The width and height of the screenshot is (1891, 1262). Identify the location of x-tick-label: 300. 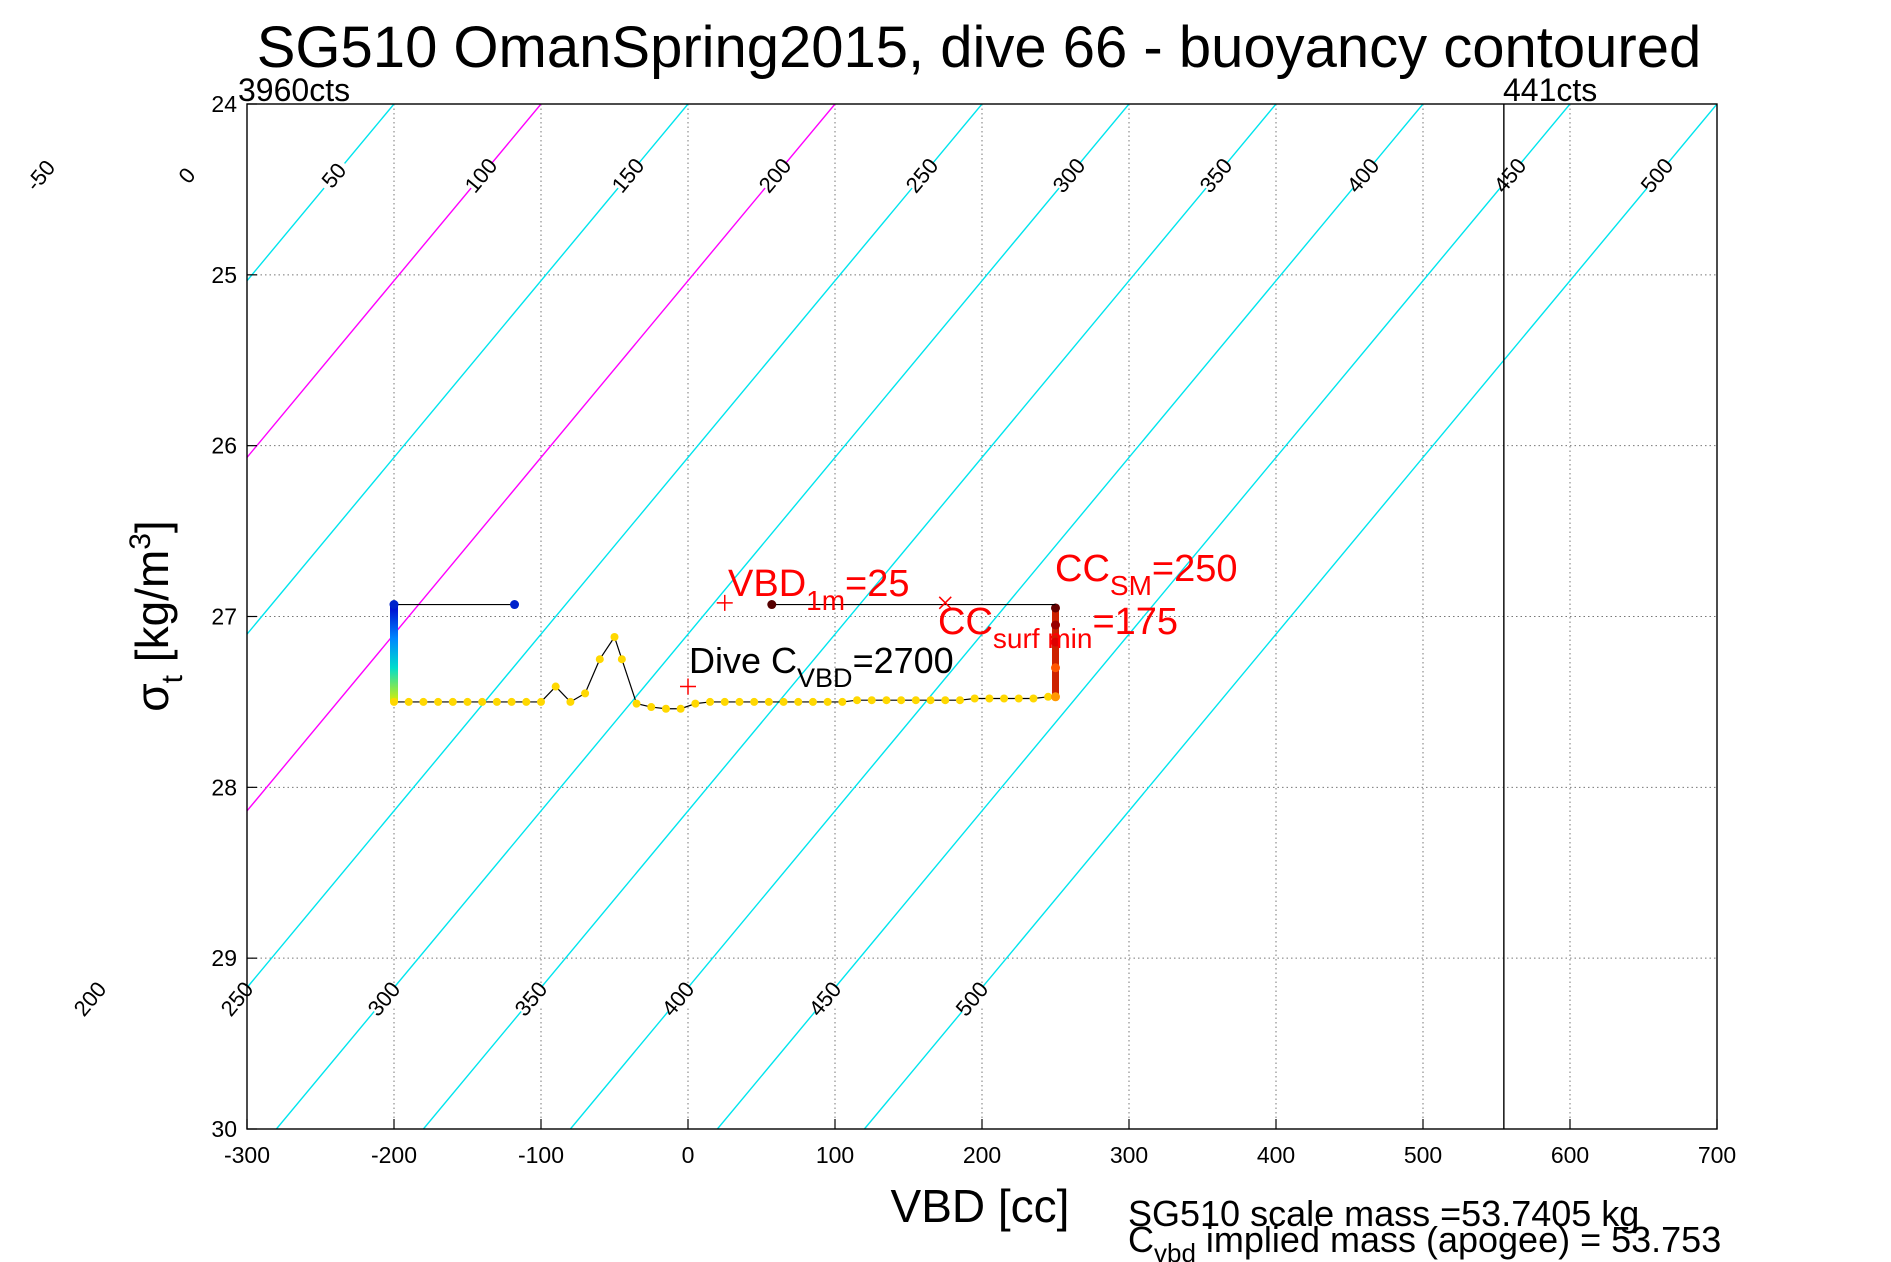
(1129, 1155).